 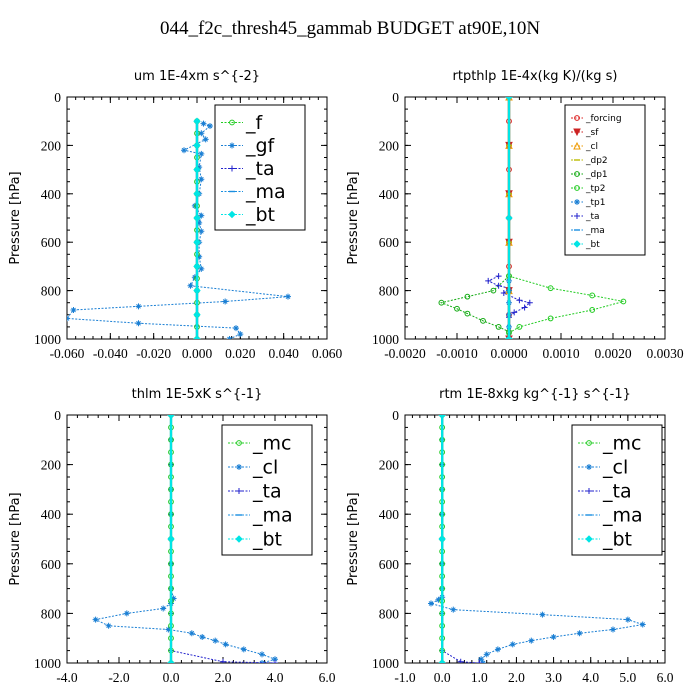 What do you see at coordinates (479, 677) in the screenshot?
I see `x-tick-label: 1.0` at bounding box center [479, 677].